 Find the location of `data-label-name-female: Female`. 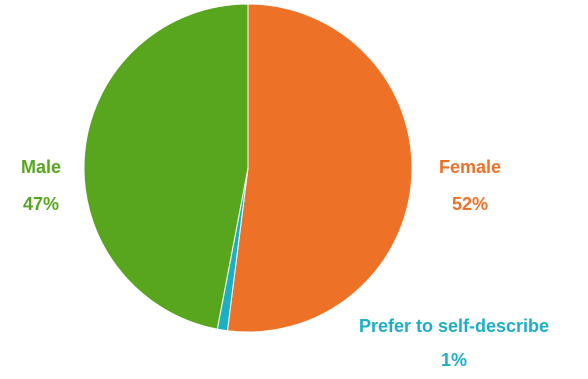

data-label-name-female: Female is located at coordinates (470, 167).